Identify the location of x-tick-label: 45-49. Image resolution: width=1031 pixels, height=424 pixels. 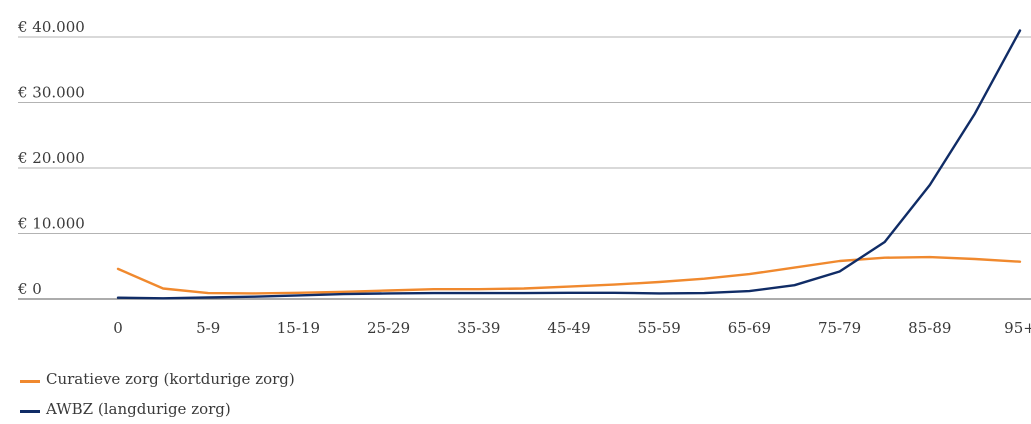
(568, 328).